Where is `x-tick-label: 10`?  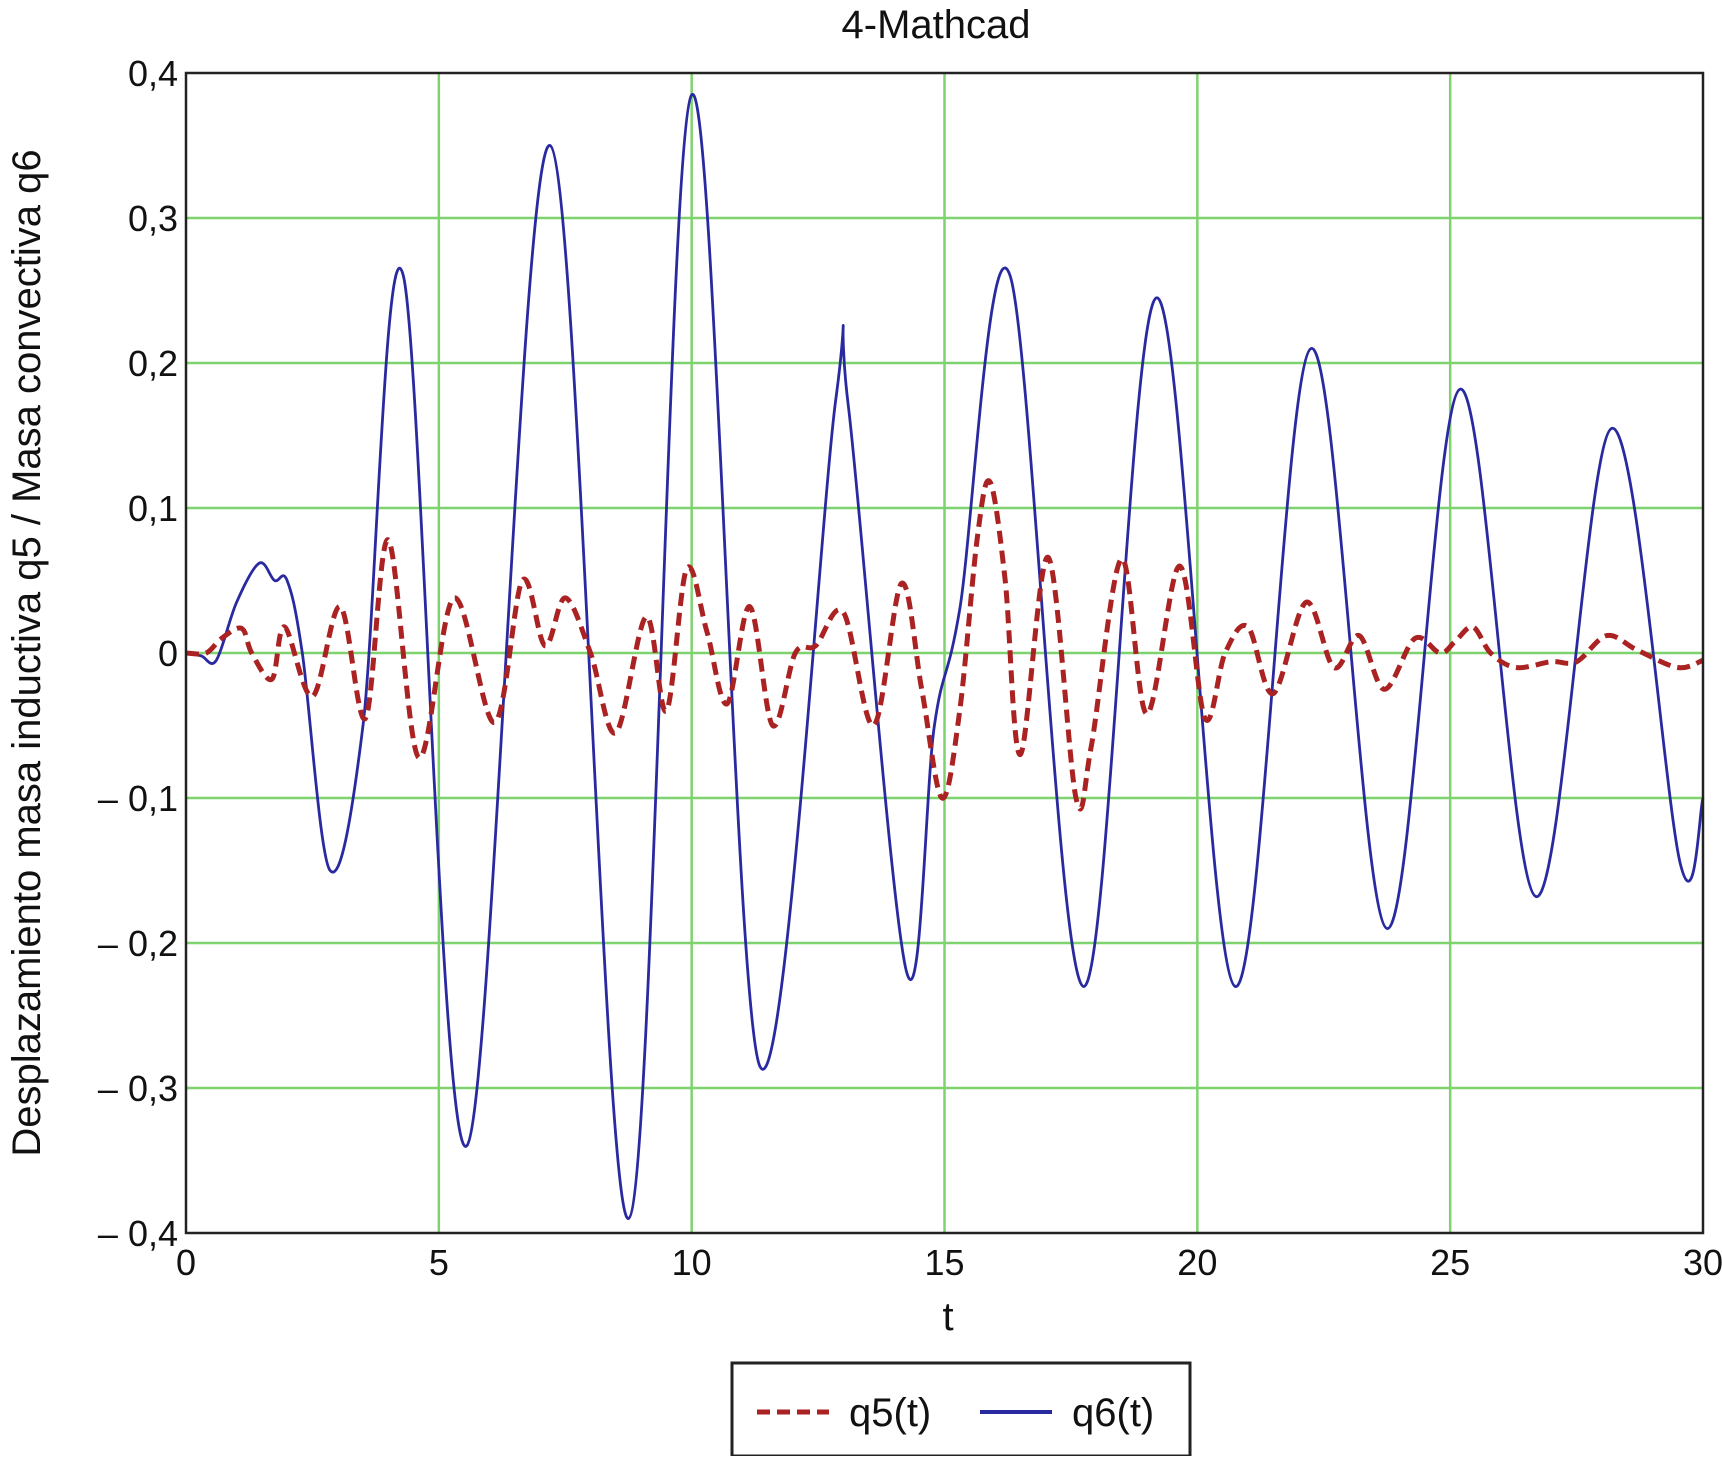
x-tick-label: 10 is located at coordinates (692, 1262).